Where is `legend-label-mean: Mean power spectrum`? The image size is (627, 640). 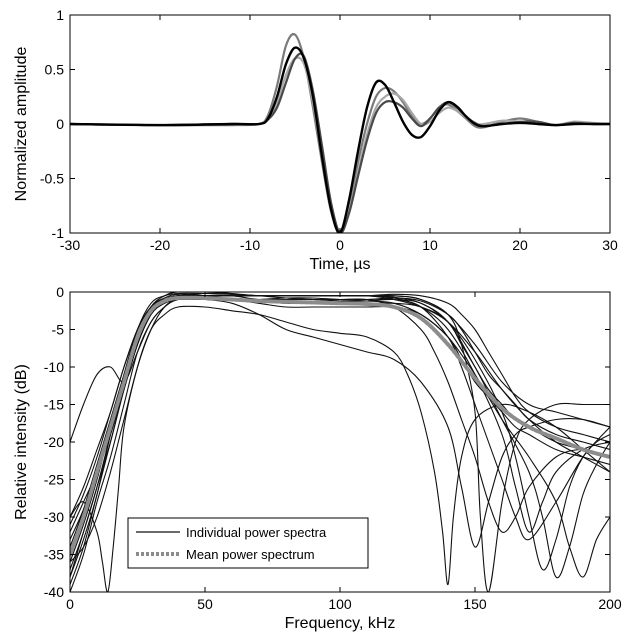
legend-label-mean: Mean power spectrum is located at coordinates (250, 554).